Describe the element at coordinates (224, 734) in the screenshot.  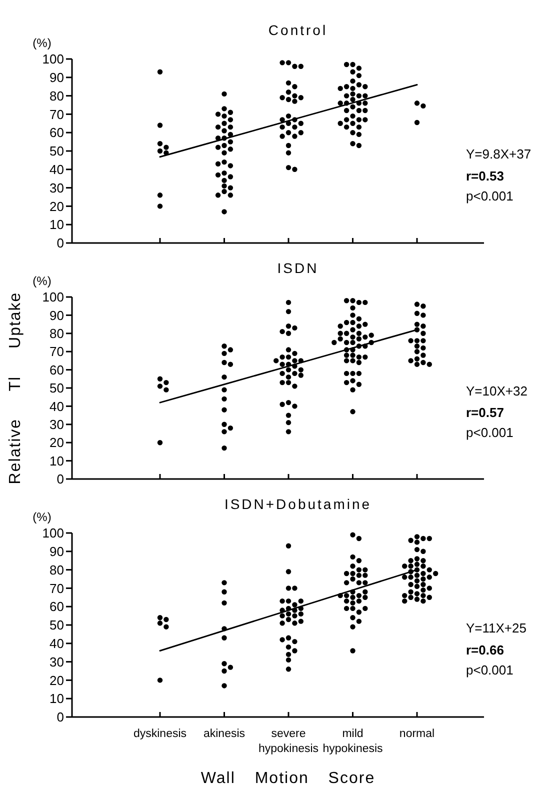
I see `x-tick-label: akinesis` at that location.